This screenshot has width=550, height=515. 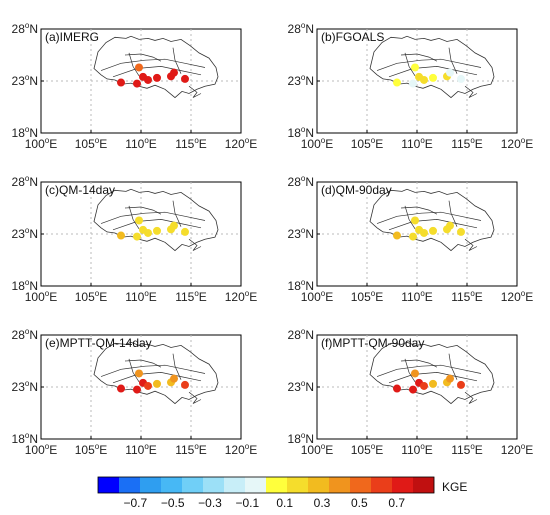 What do you see at coordinates (356, 190) in the screenshot?
I see `panel-title: (d)QM-90day` at bounding box center [356, 190].